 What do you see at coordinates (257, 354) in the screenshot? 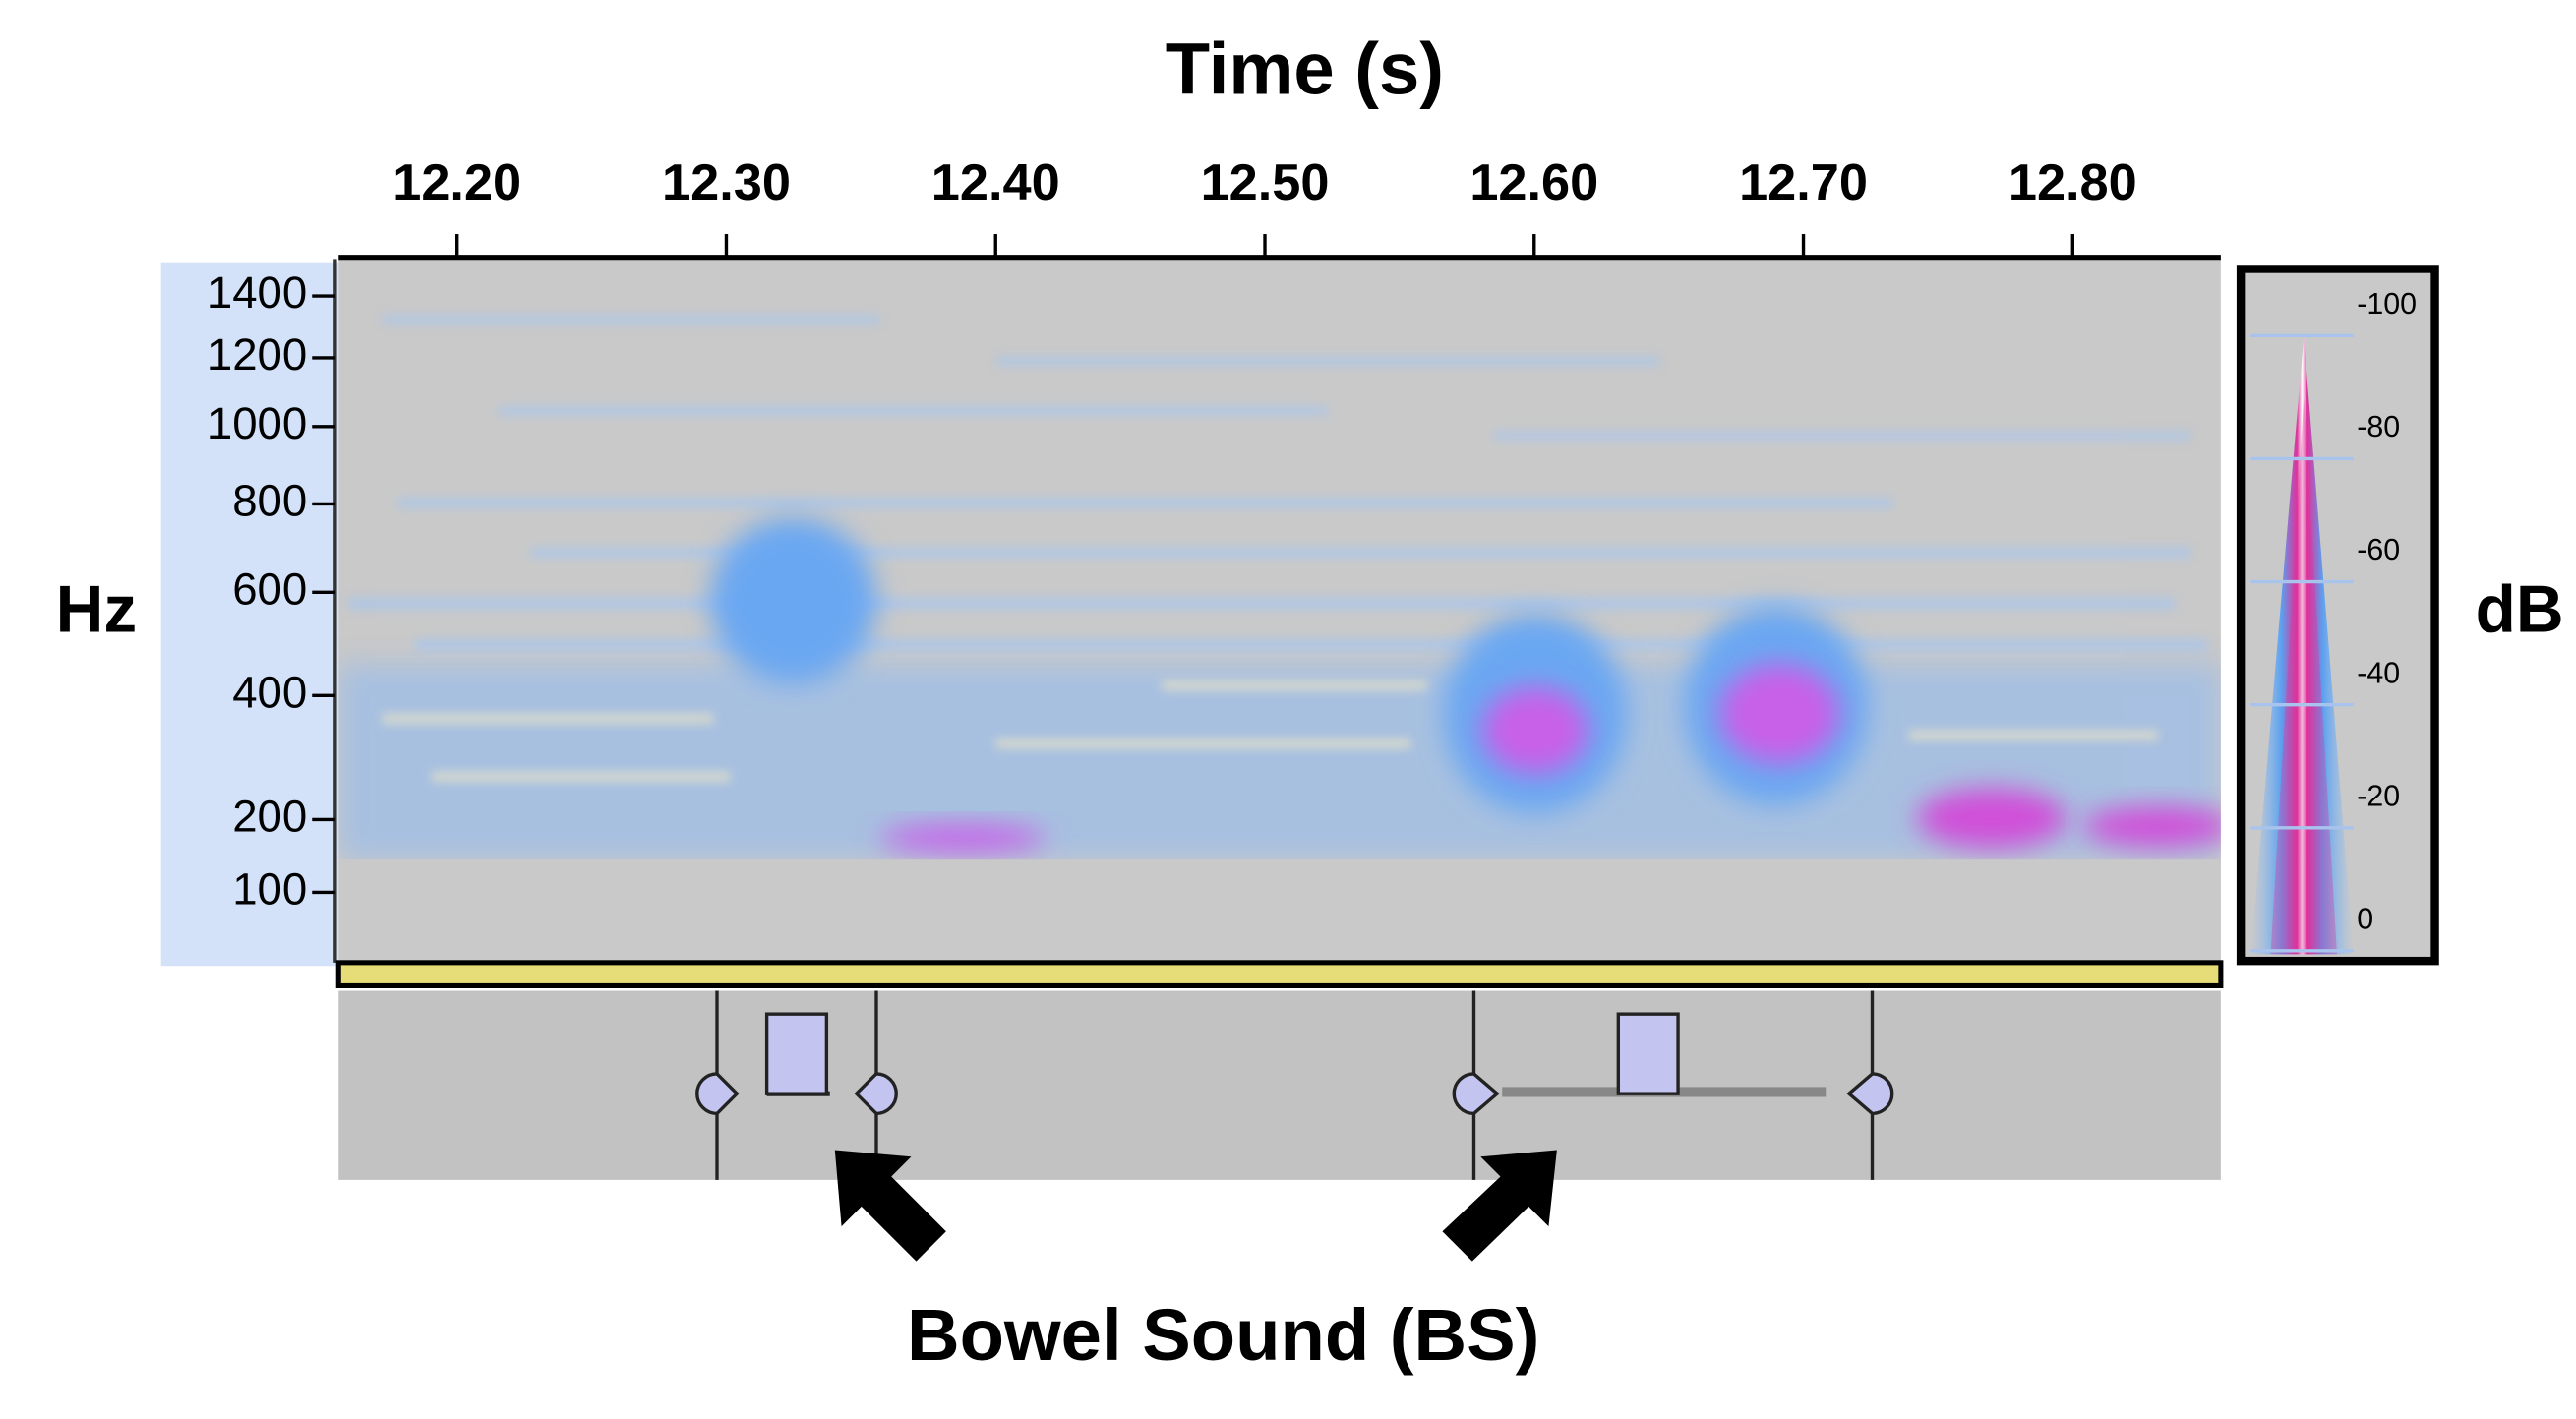
I see `y-tick-label: 1200` at bounding box center [257, 354].